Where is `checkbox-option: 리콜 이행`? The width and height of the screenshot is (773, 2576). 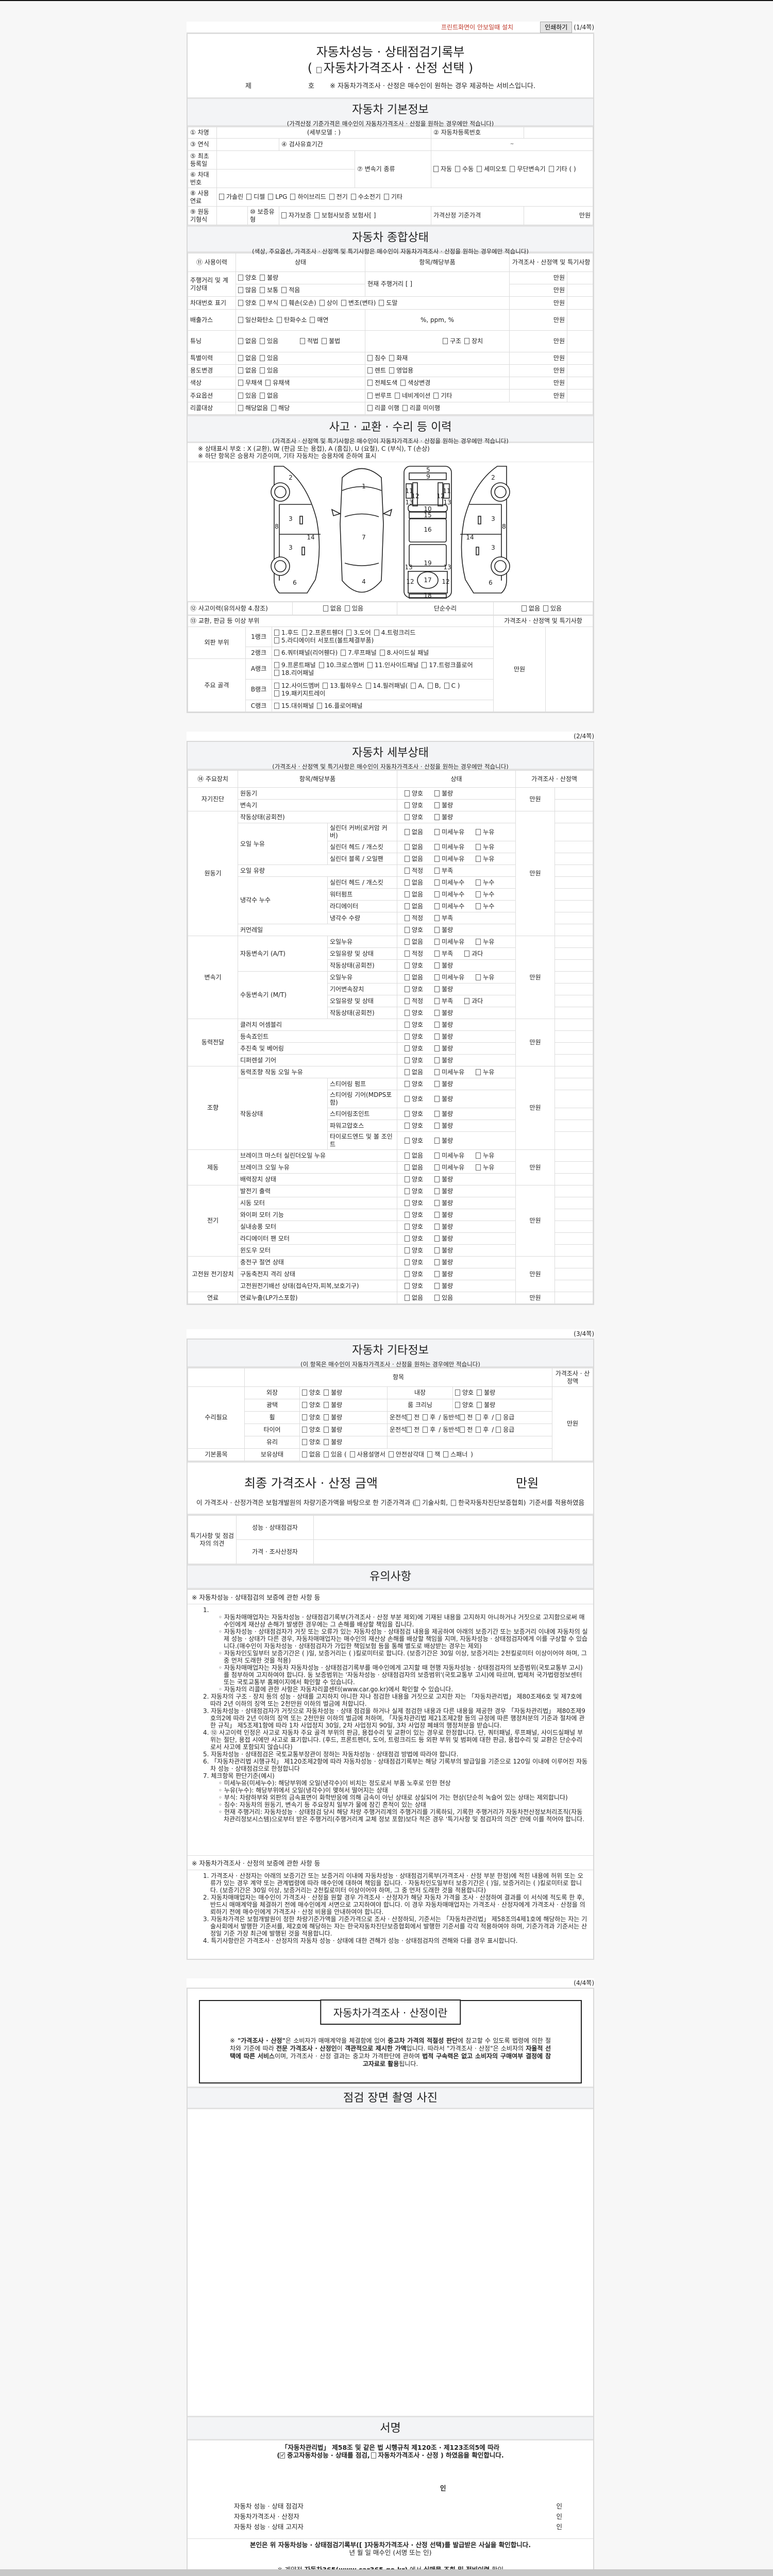
checkbox-option: 리콜 이행 is located at coordinates (383, 408).